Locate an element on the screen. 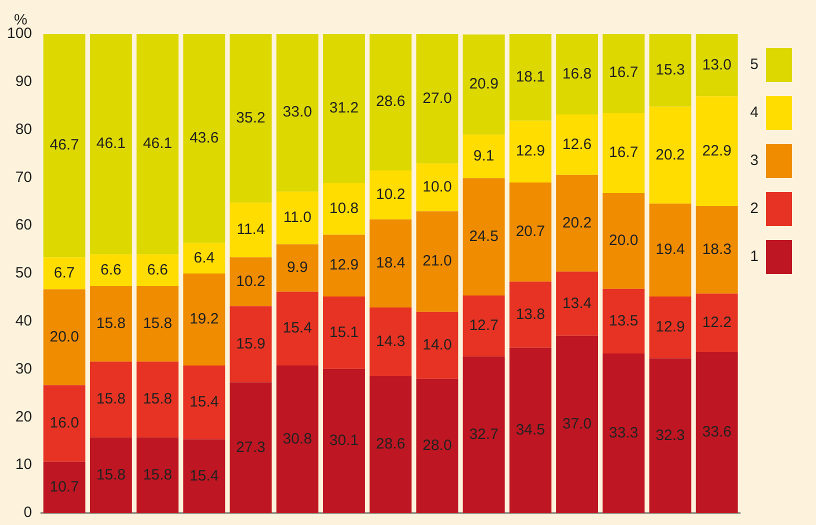  data-label: 46.7 is located at coordinates (64, 145).